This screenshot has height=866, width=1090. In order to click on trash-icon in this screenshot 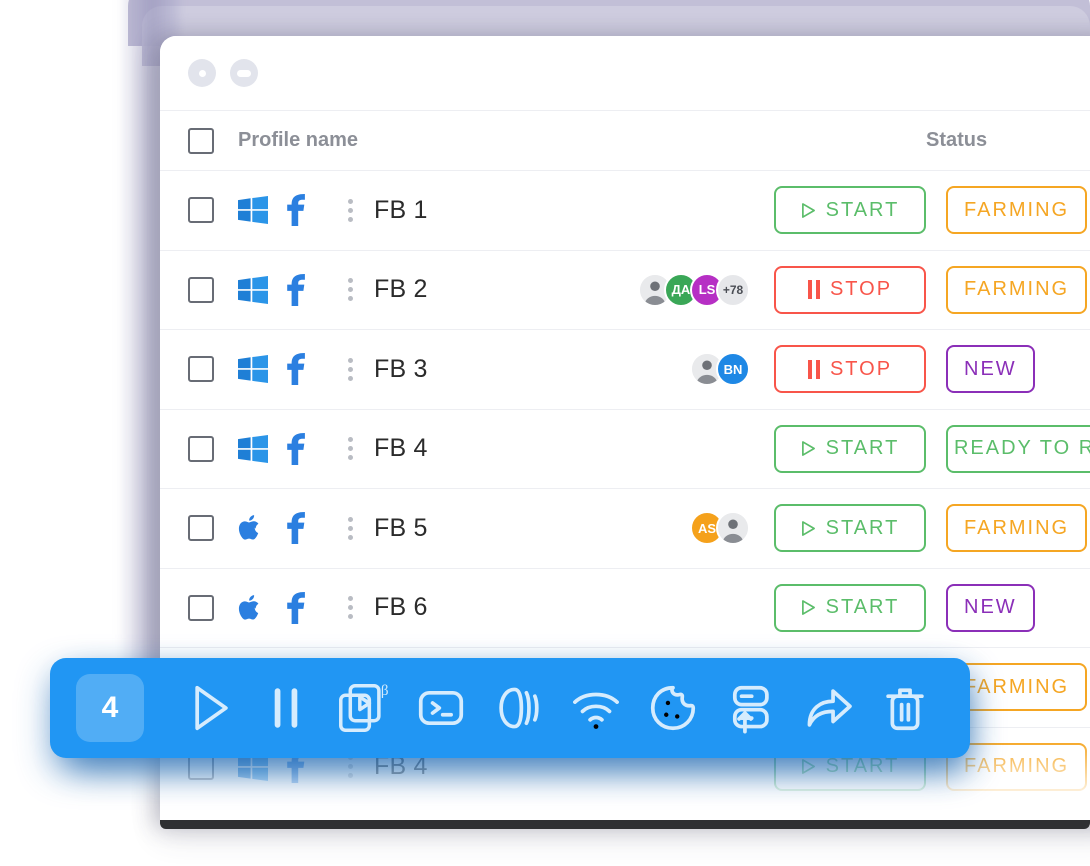, I will do `click(905, 708)`.